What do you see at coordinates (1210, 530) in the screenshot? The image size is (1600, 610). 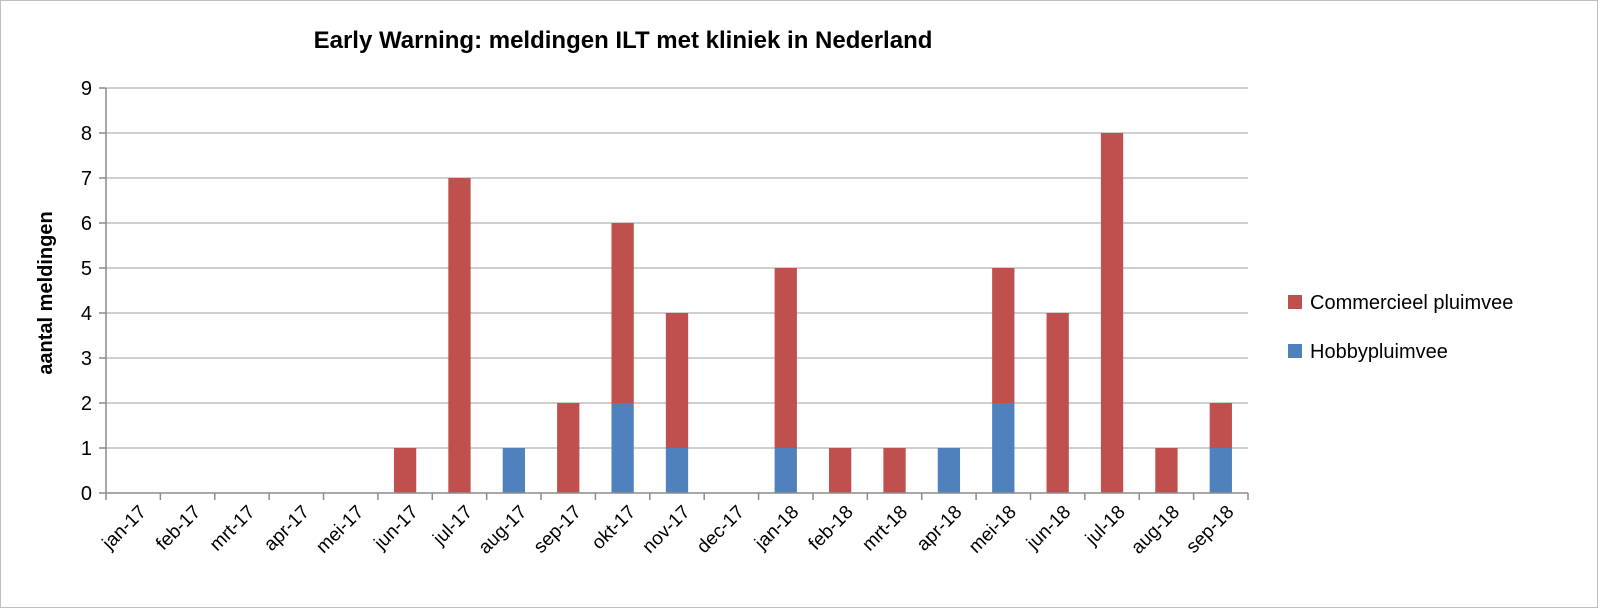 I see `x-tick-label: sep-18` at bounding box center [1210, 530].